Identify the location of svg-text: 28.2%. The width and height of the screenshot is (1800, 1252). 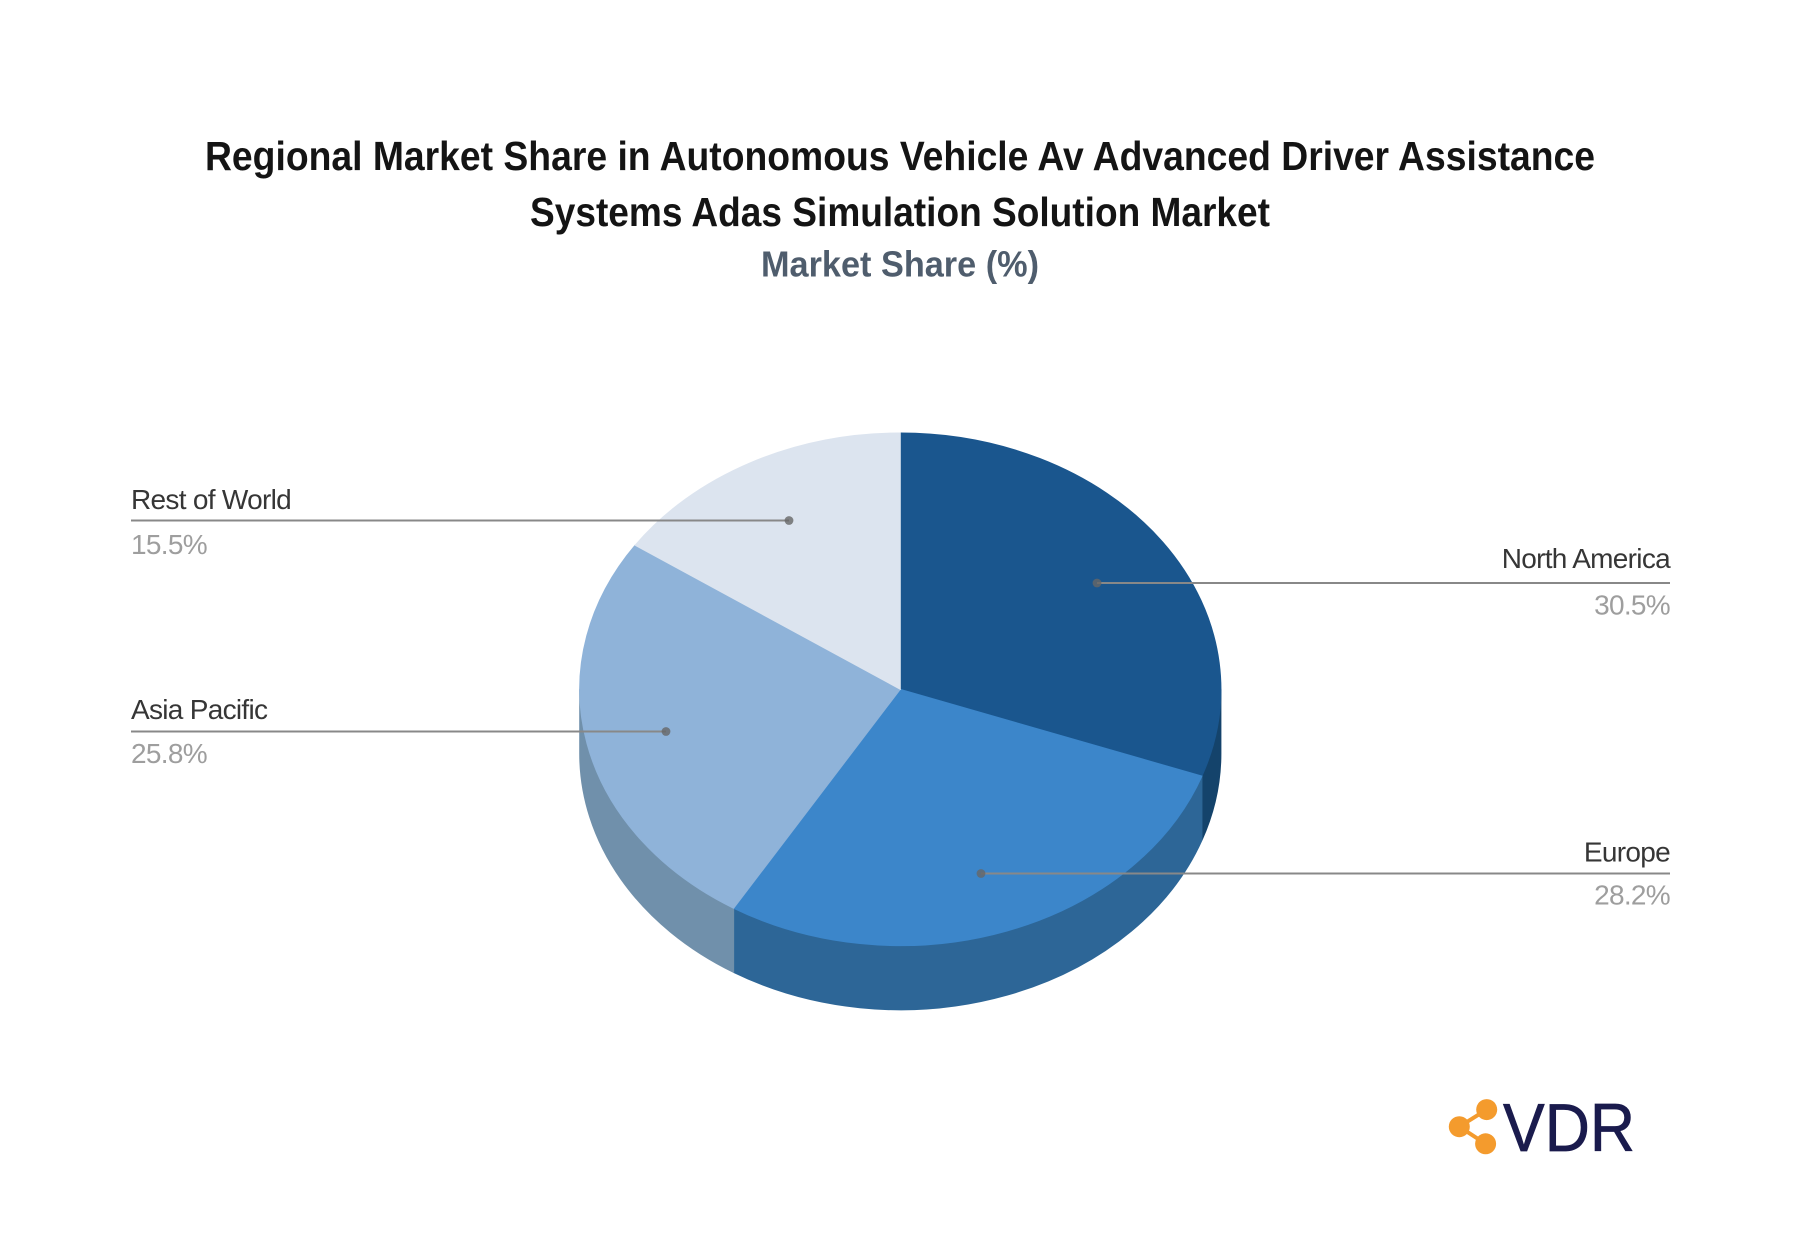
(1632, 895).